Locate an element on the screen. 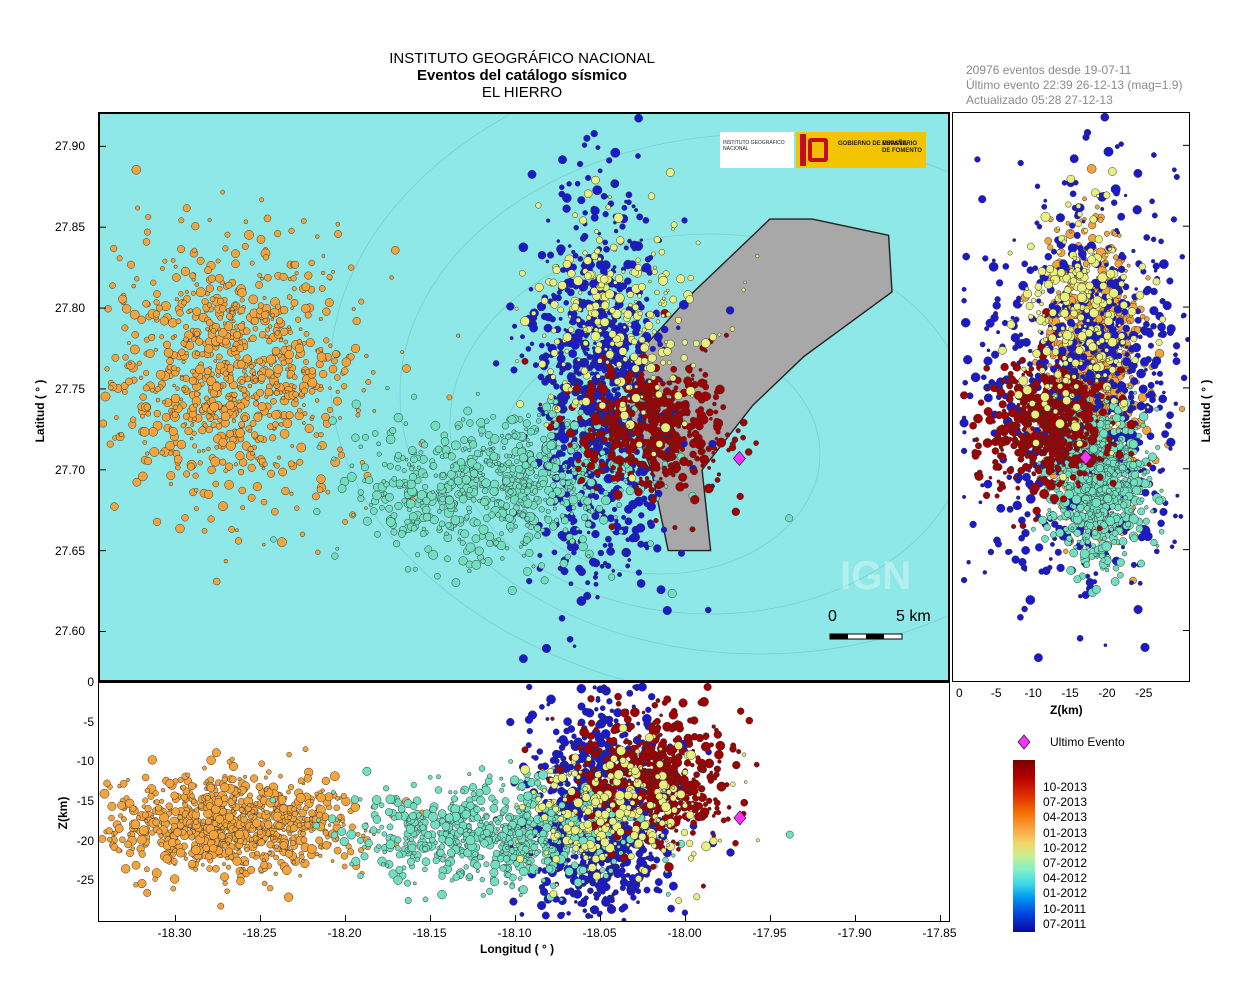 The height and width of the screenshot is (1000, 1251). depth-latitude-section is located at coordinates (1071, 397).